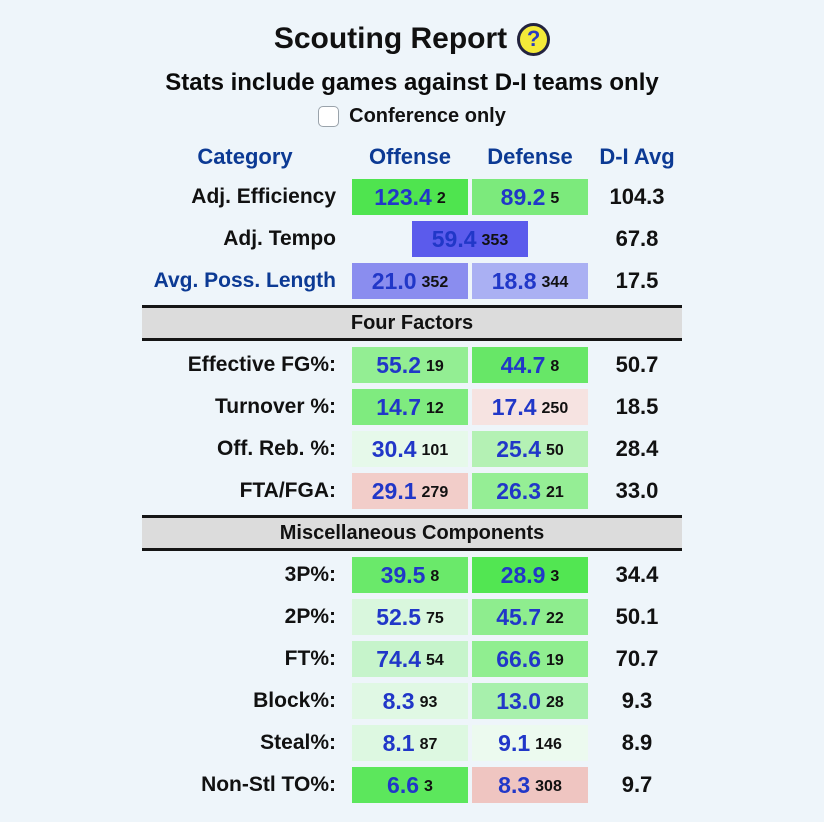 Image resolution: width=824 pixels, height=822 pixels. I want to click on di-avg-value: 33.0, so click(637, 490).